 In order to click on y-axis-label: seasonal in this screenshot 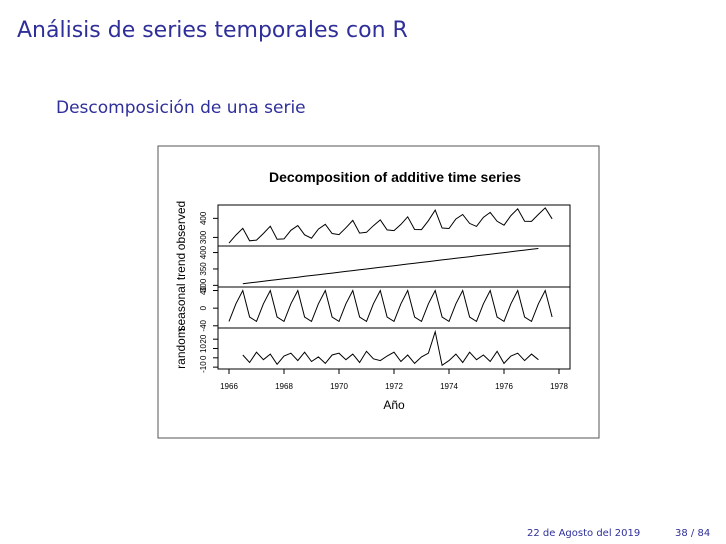, I will do `click(181, 307)`.